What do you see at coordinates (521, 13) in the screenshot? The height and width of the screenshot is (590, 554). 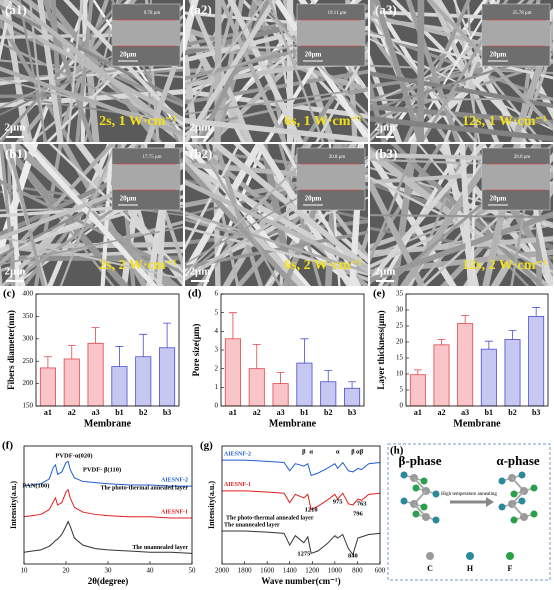 I see `inset-thickness: 25.78 μm` at bounding box center [521, 13].